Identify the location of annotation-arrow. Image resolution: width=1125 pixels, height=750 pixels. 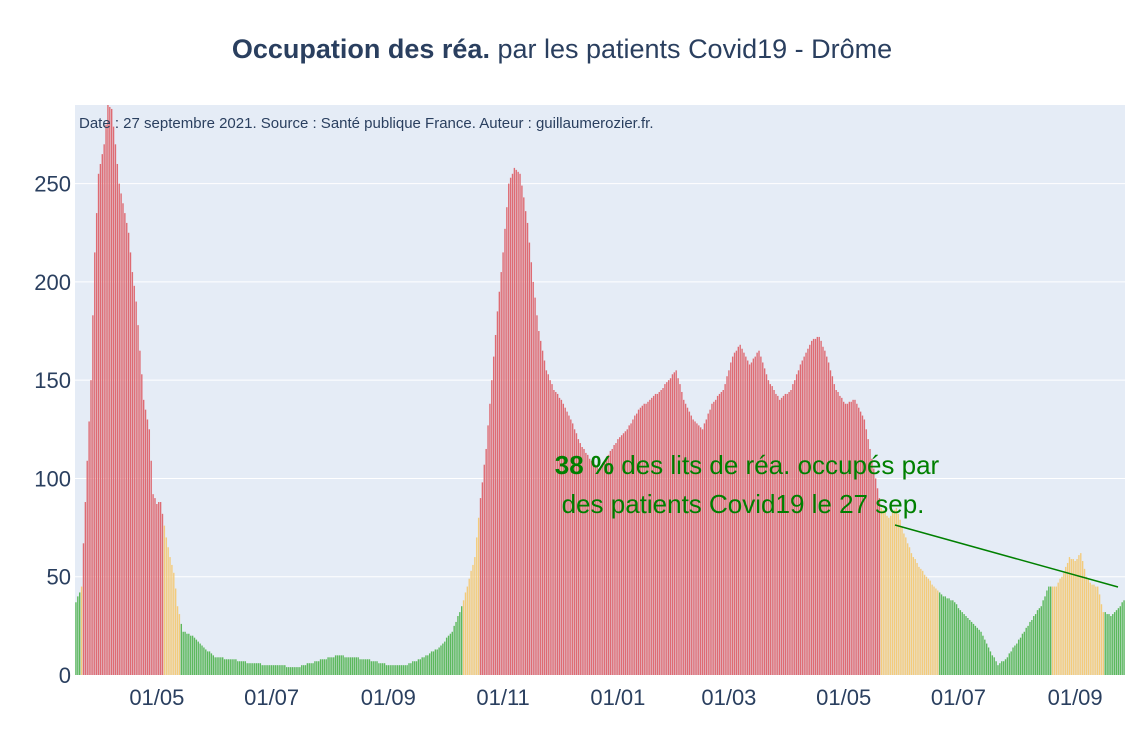
(1006, 556).